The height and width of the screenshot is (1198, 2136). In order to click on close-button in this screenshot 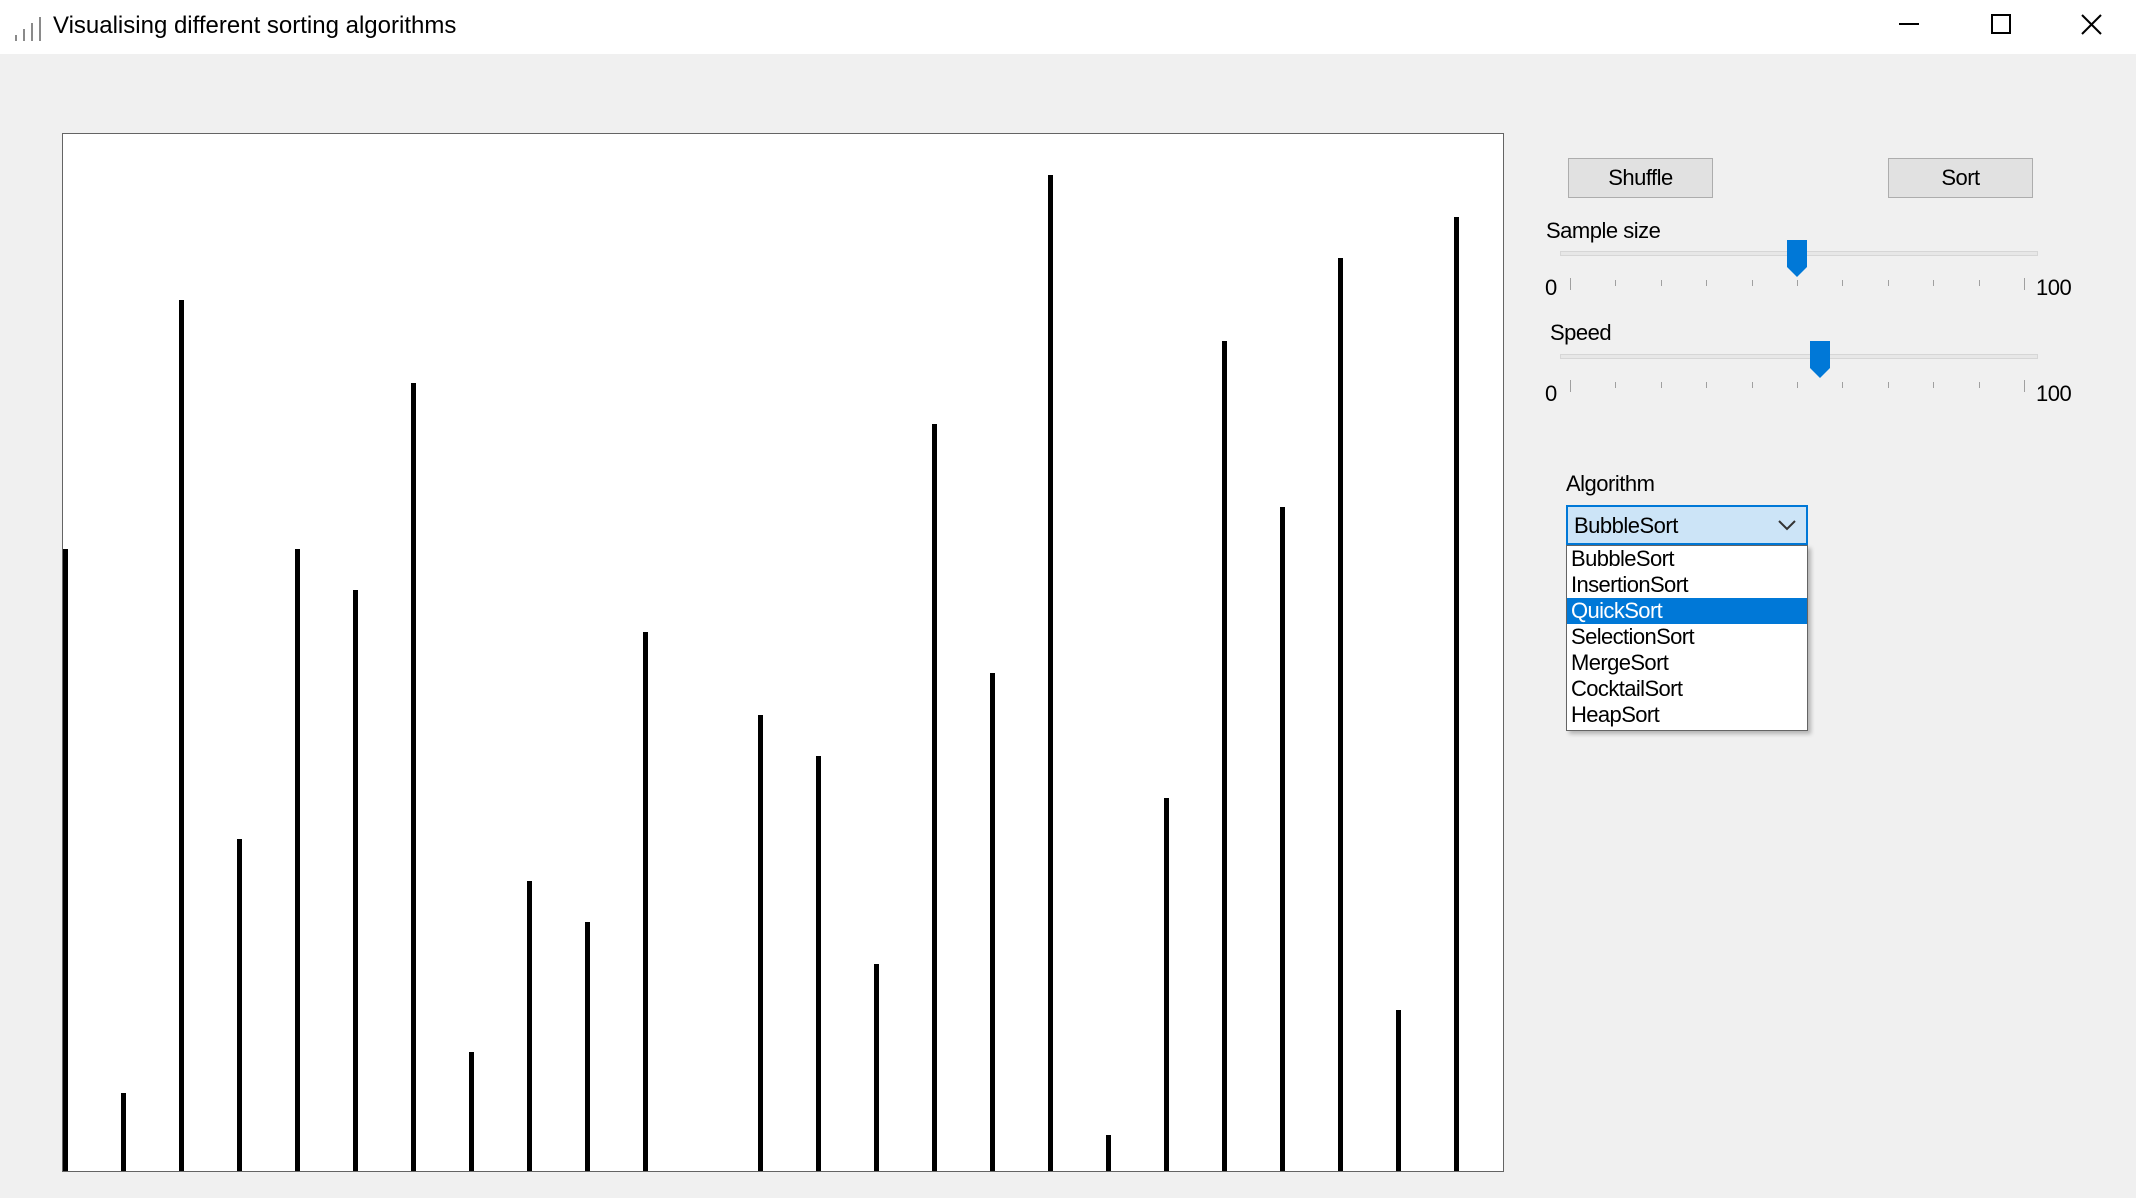, I will do `click(2091, 27)`.